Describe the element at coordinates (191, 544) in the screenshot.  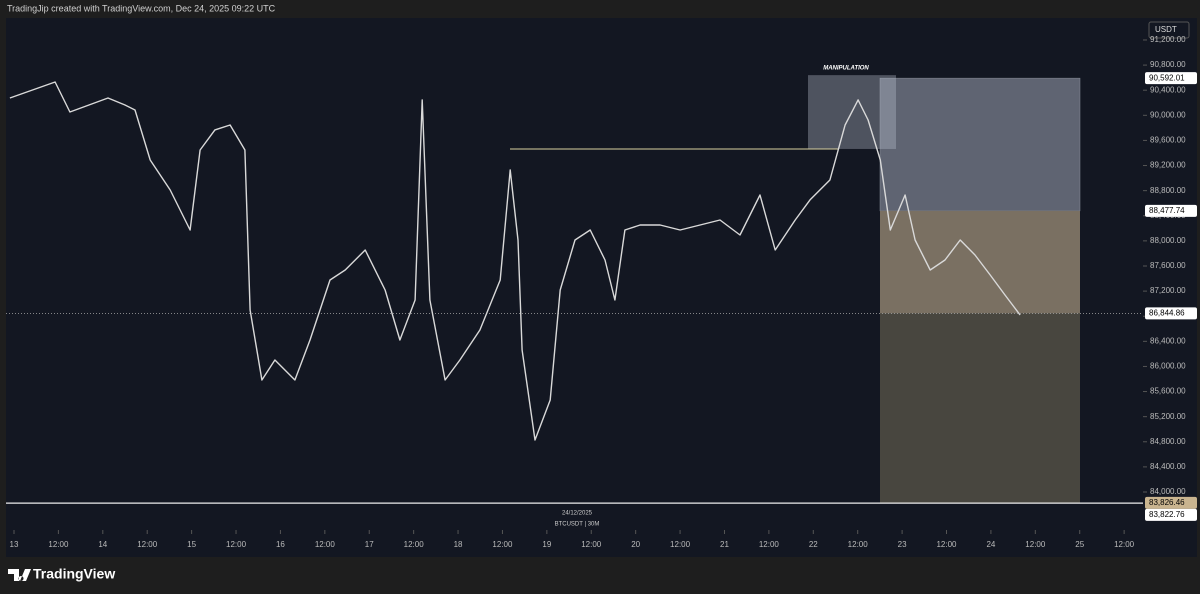
I see `x-tick-label: 15` at that location.